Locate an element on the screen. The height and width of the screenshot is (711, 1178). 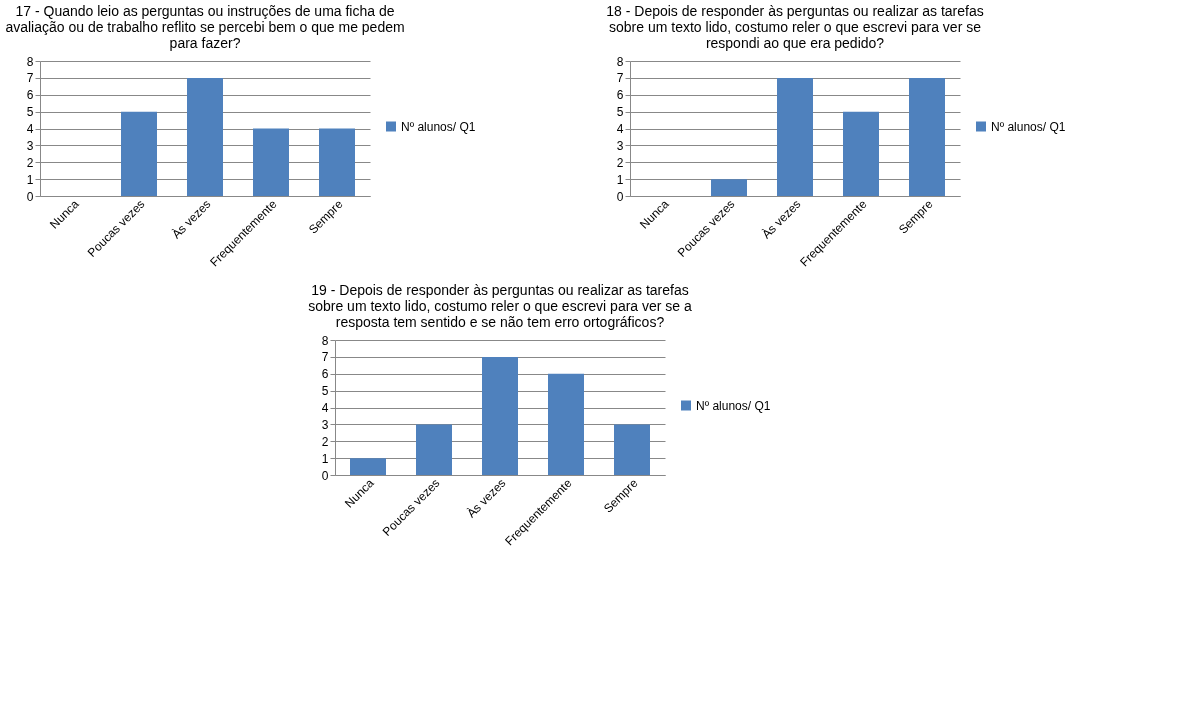
chart-title: 18 - Depois de responder às perguntas ou realizar as tarefas sobre um texto lido, costumo reler o que escrevi para ver se respondi ao que era pedido? is located at coordinates (795, 27).